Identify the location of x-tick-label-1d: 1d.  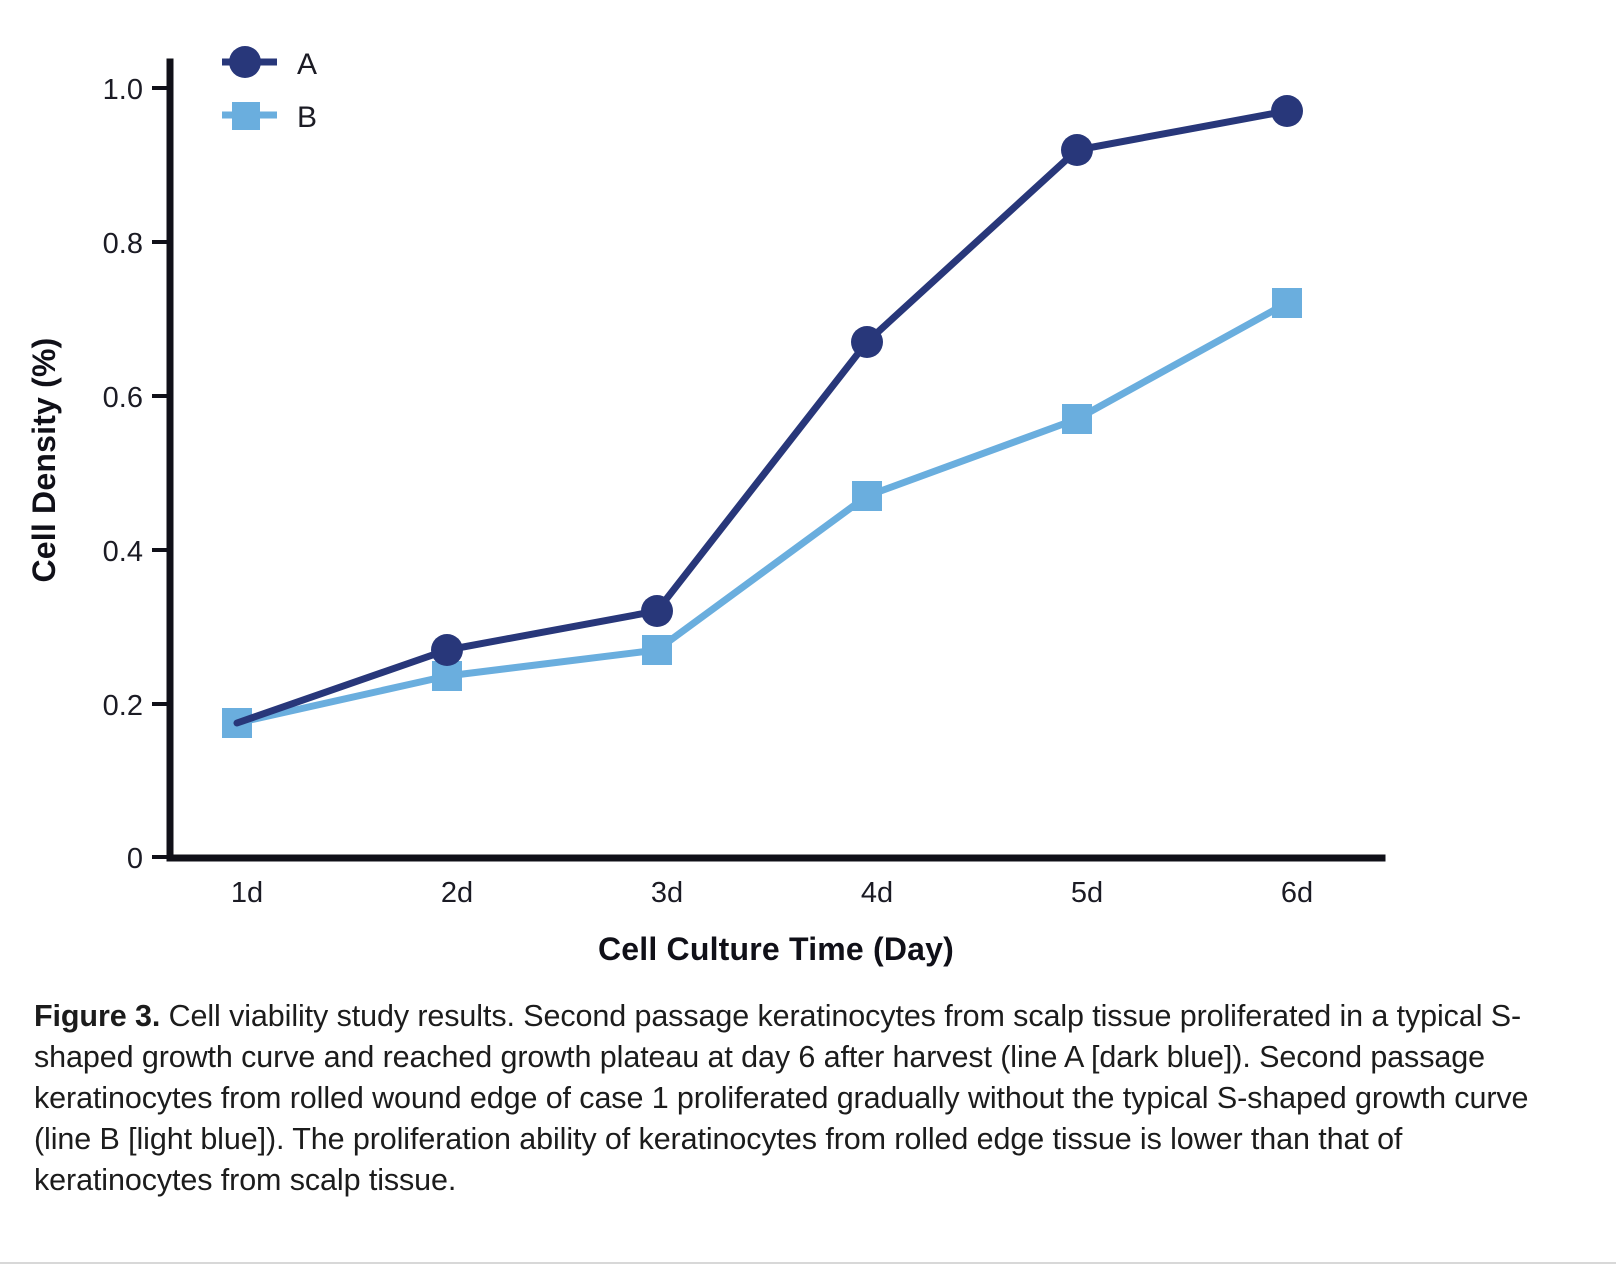
(247, 893).